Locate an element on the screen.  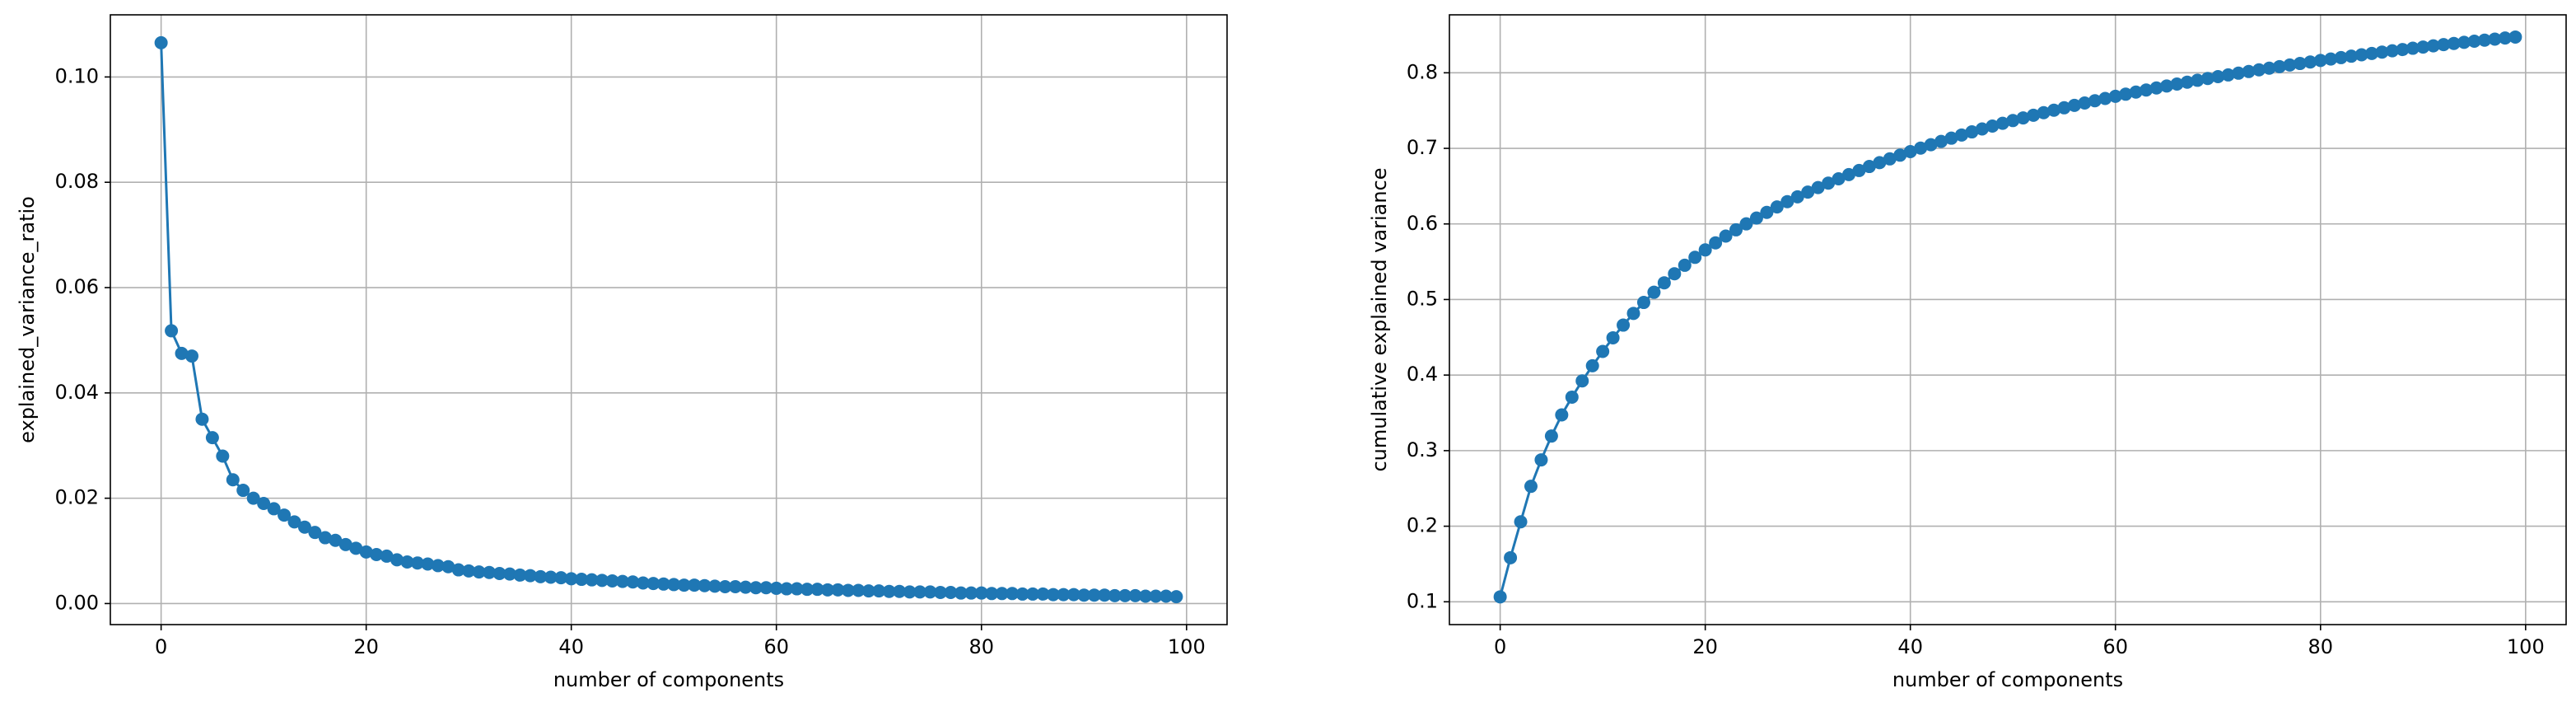
x-tick-label: 40 is located at coordinates (1910, 646).